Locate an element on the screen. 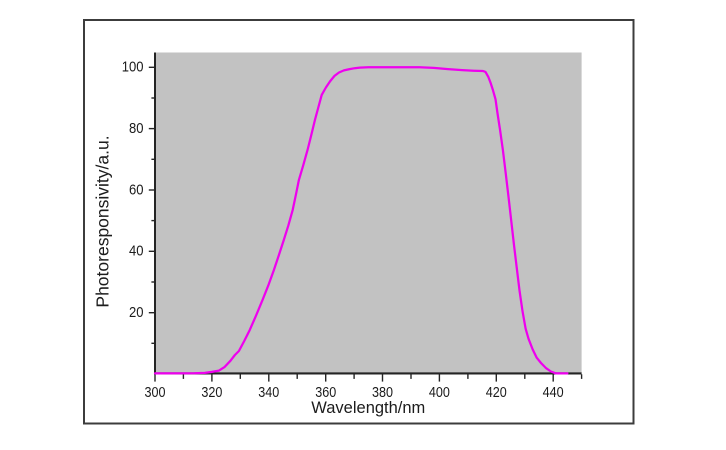 The height and width of the screenshot is (450, 726). svg-text: 320 is located at coordinates (211, 391).